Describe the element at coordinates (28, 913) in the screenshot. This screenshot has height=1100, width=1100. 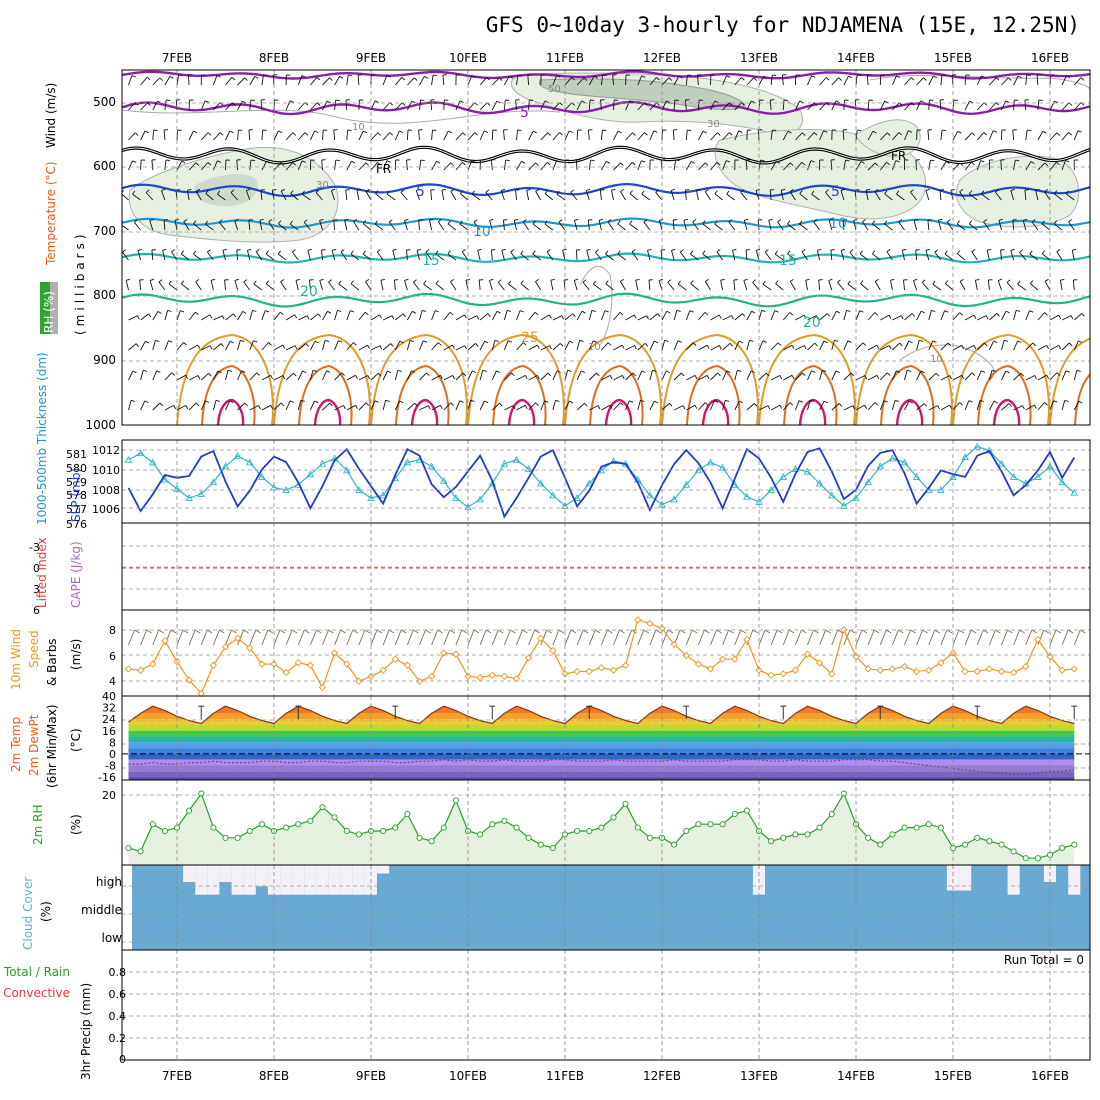
I see `cloud-axis-label: Cloud Cover` at that location.